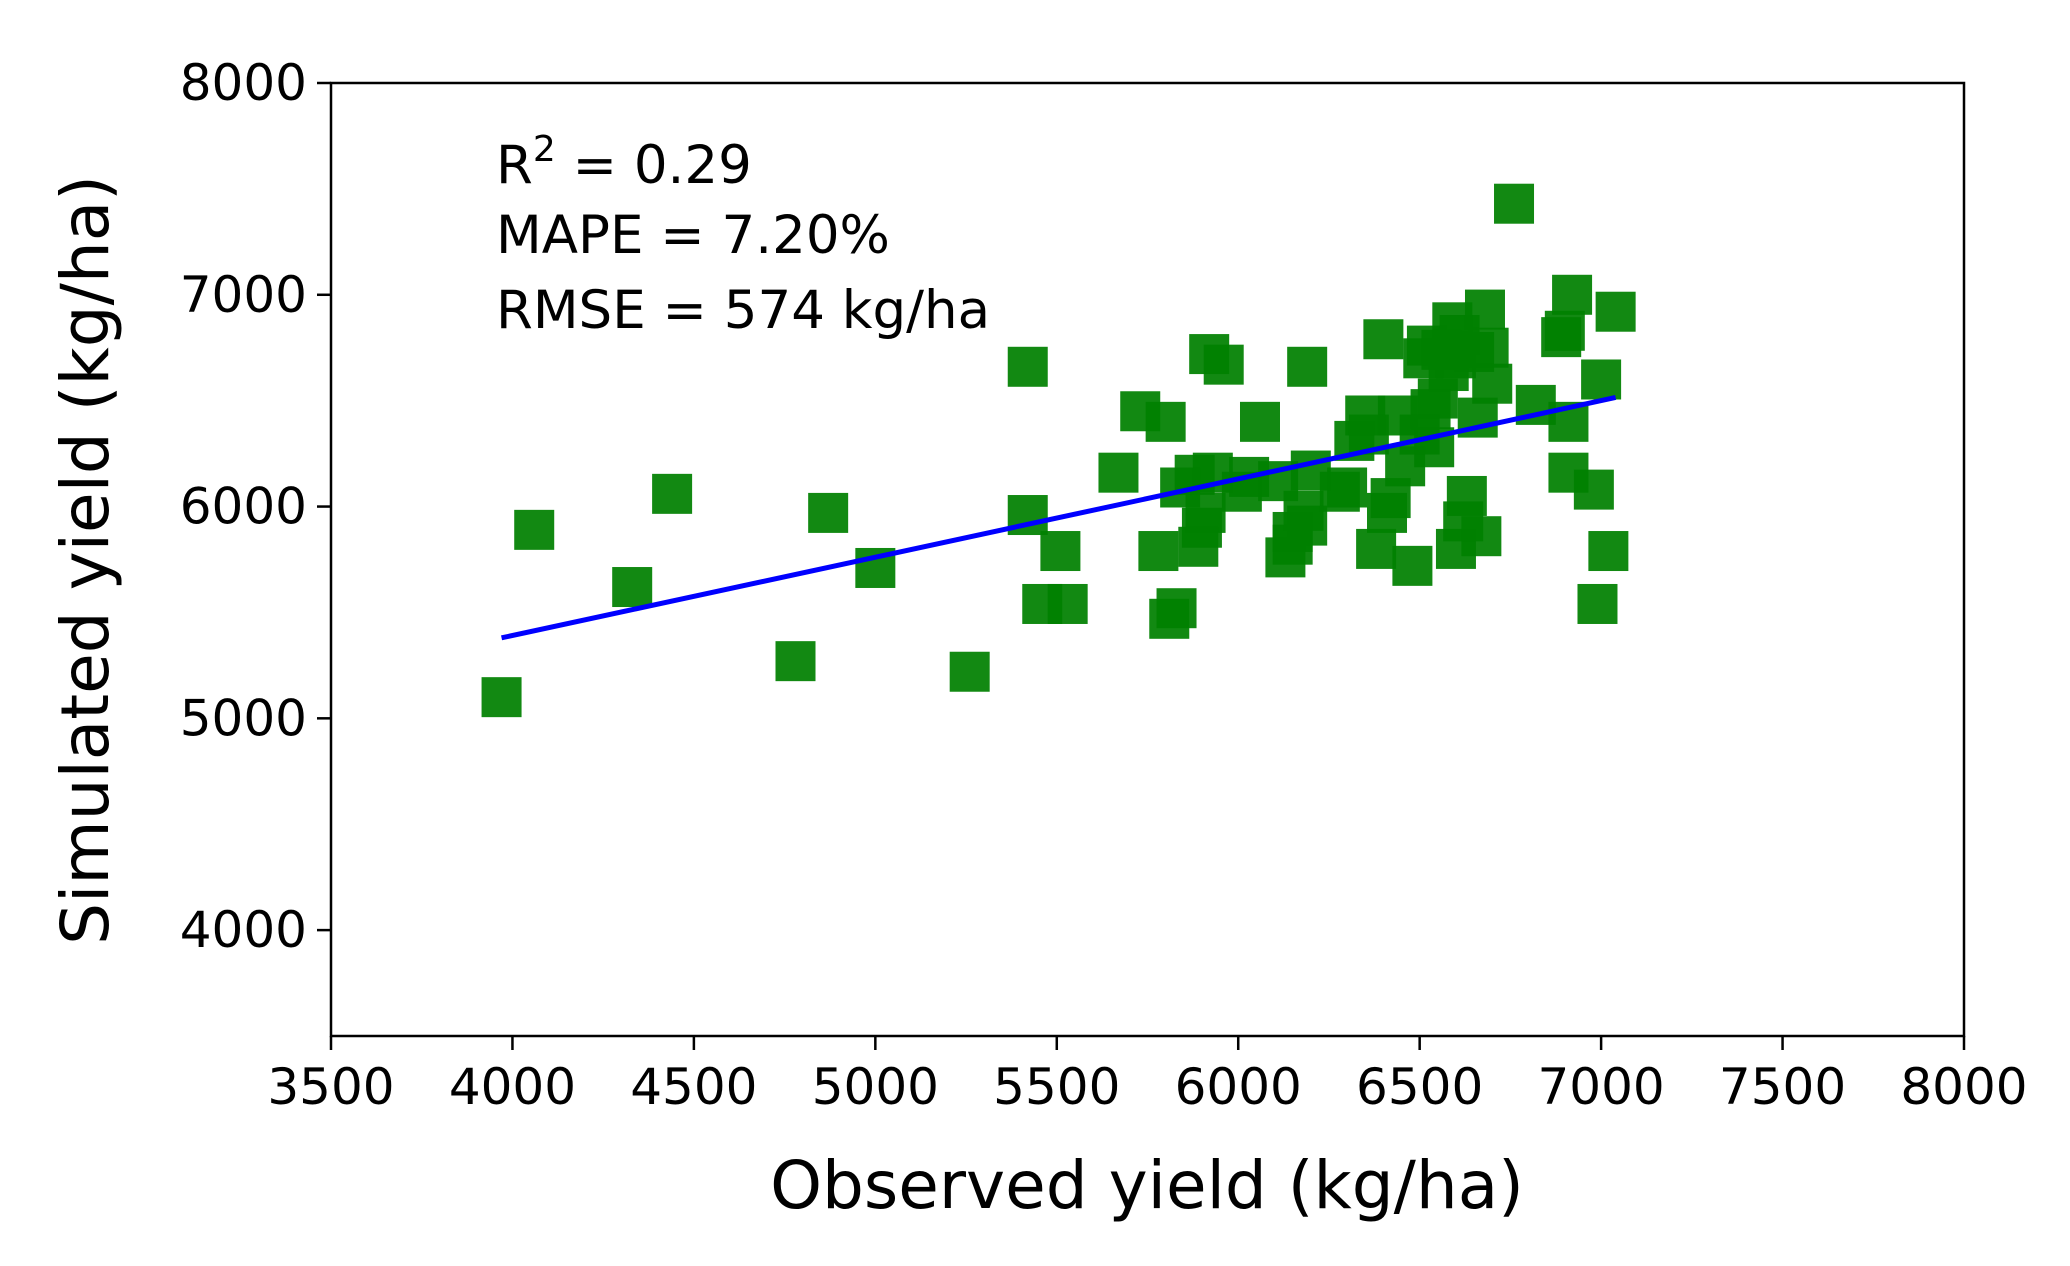 Image resolution: width=2070 pixels, height=1266 pixels. I want to click on x-tick-label: 4000, so click(512, 1087).